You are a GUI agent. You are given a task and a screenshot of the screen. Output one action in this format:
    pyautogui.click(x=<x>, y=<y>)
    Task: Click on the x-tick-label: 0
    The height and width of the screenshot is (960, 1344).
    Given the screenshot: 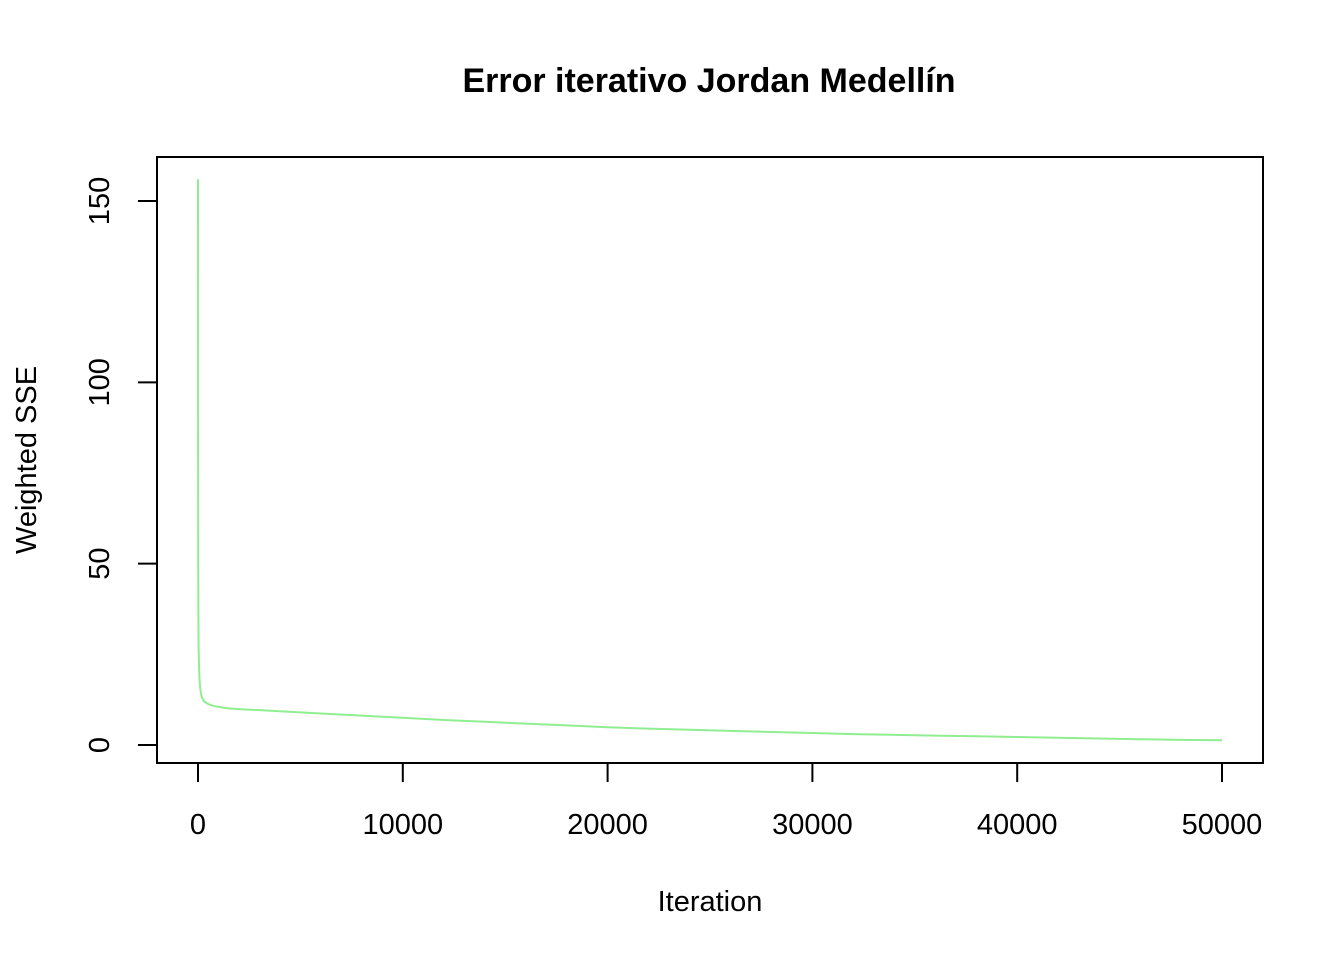 What is the action you would take?
    pyautogui.click(x=198, y=825)
    